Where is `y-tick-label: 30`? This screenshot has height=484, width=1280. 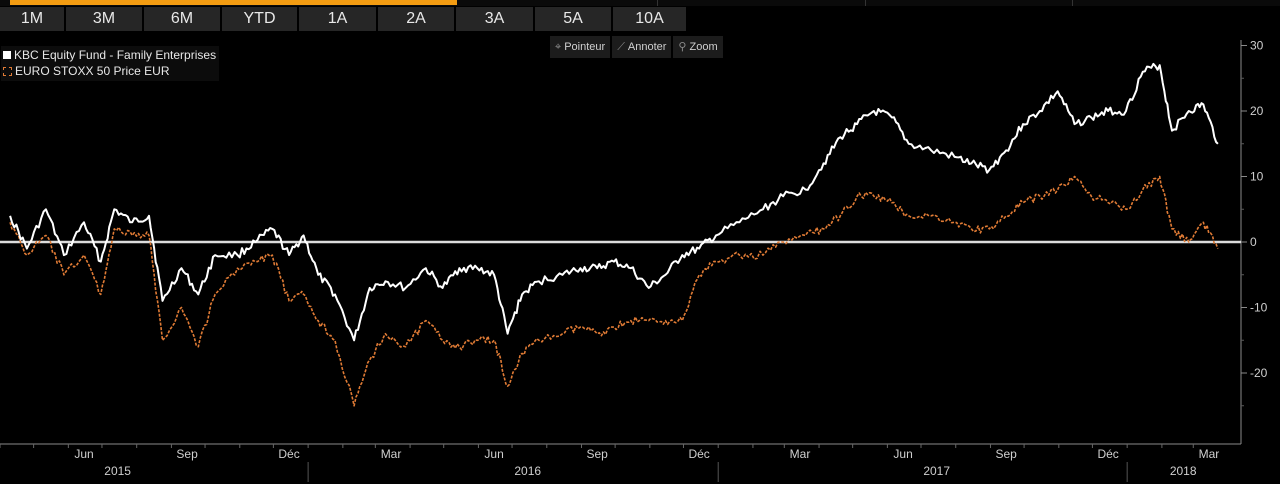
y-tick-label: 30 is located at coordinates (1257, 46).